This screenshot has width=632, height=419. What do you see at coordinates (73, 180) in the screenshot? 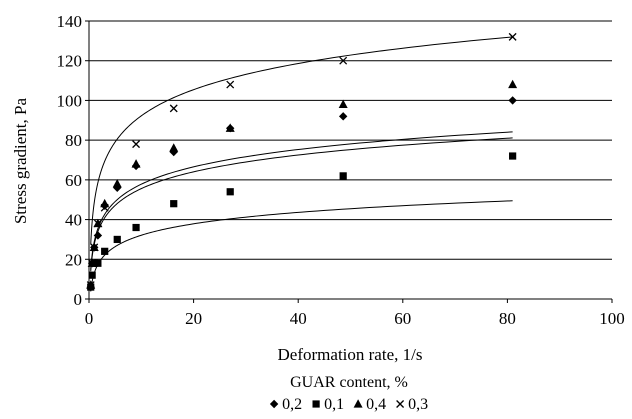
I see `y-tick-label: 60` at bounding box center [73, 180].